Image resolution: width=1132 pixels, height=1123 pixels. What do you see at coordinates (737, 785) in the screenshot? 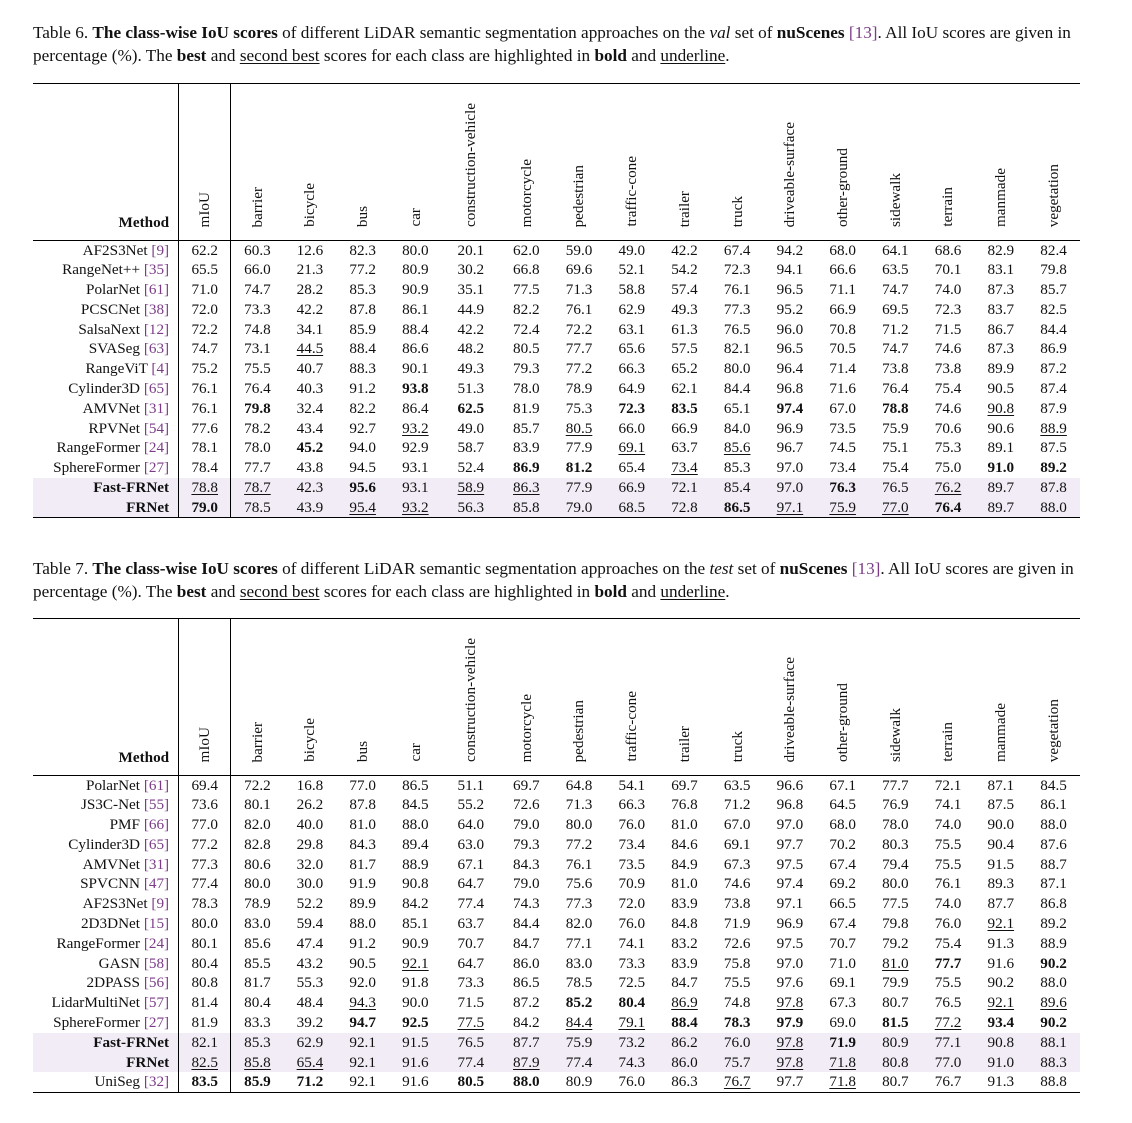
I see `score-value: 63.5` at bounding box center [737, 785].